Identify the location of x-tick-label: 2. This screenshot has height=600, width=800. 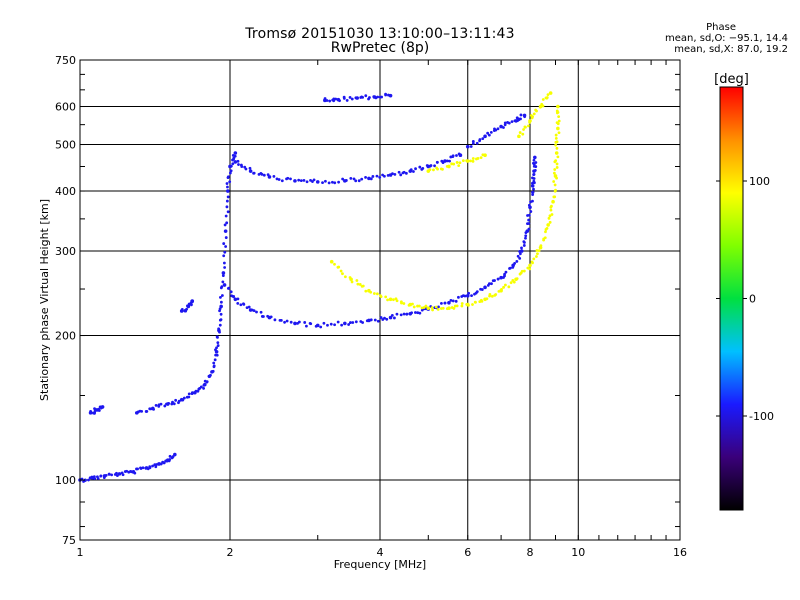
(230, 552).